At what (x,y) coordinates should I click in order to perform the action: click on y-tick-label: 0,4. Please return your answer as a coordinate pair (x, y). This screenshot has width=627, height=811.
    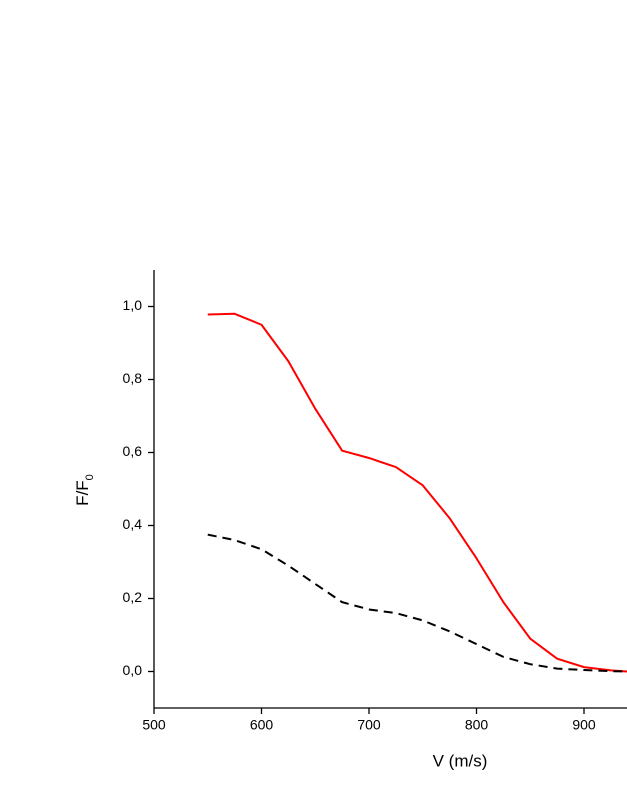
    Looking at the image, I should click on (133, 524).